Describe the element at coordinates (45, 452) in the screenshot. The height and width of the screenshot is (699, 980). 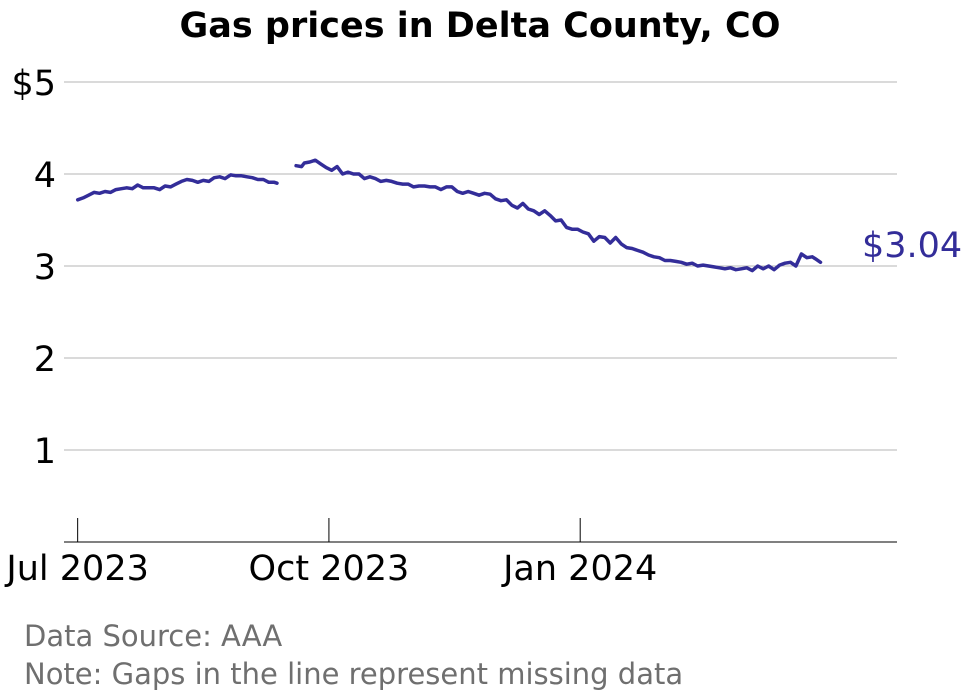
I see `y-tick-label-1: 1` at that location.